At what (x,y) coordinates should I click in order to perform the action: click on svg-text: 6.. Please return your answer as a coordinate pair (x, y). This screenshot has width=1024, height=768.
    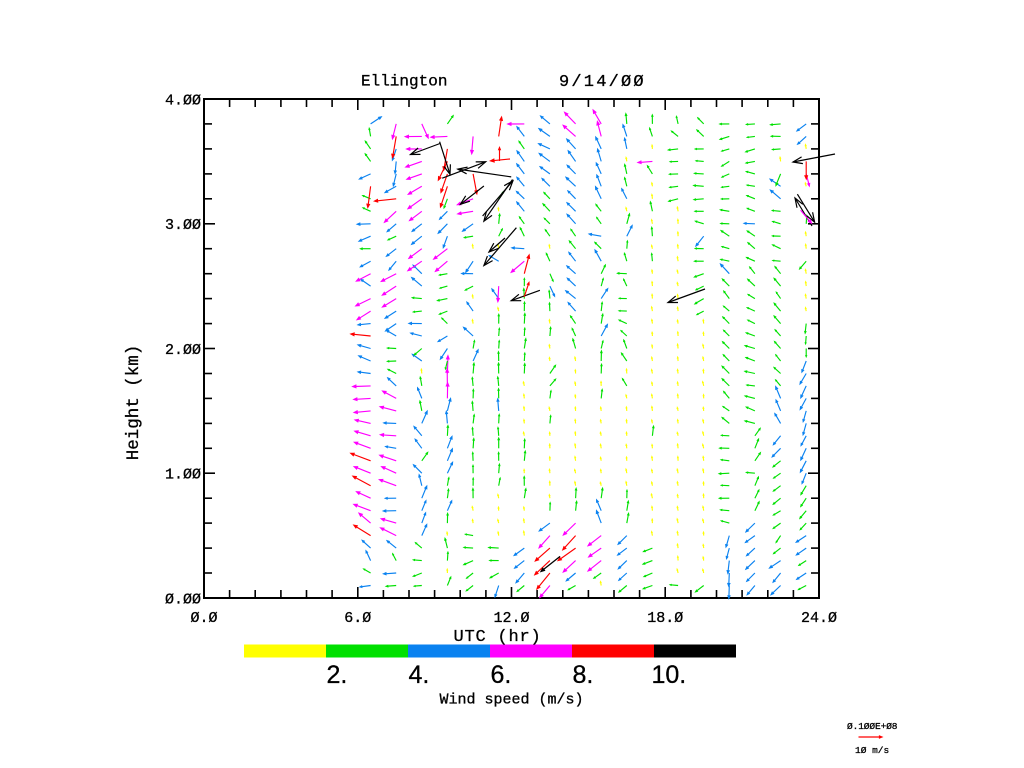
    Looking at the image, I should click on (501, 675).